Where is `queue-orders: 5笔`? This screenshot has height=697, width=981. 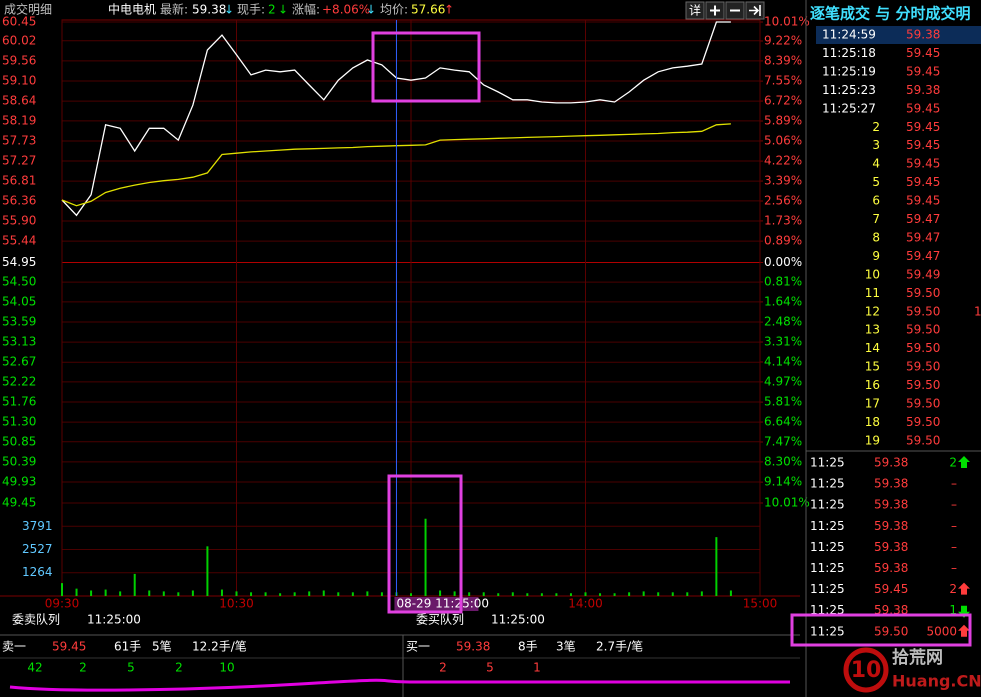
queue-orders: 5笔 is located at coordinates (162, 646).